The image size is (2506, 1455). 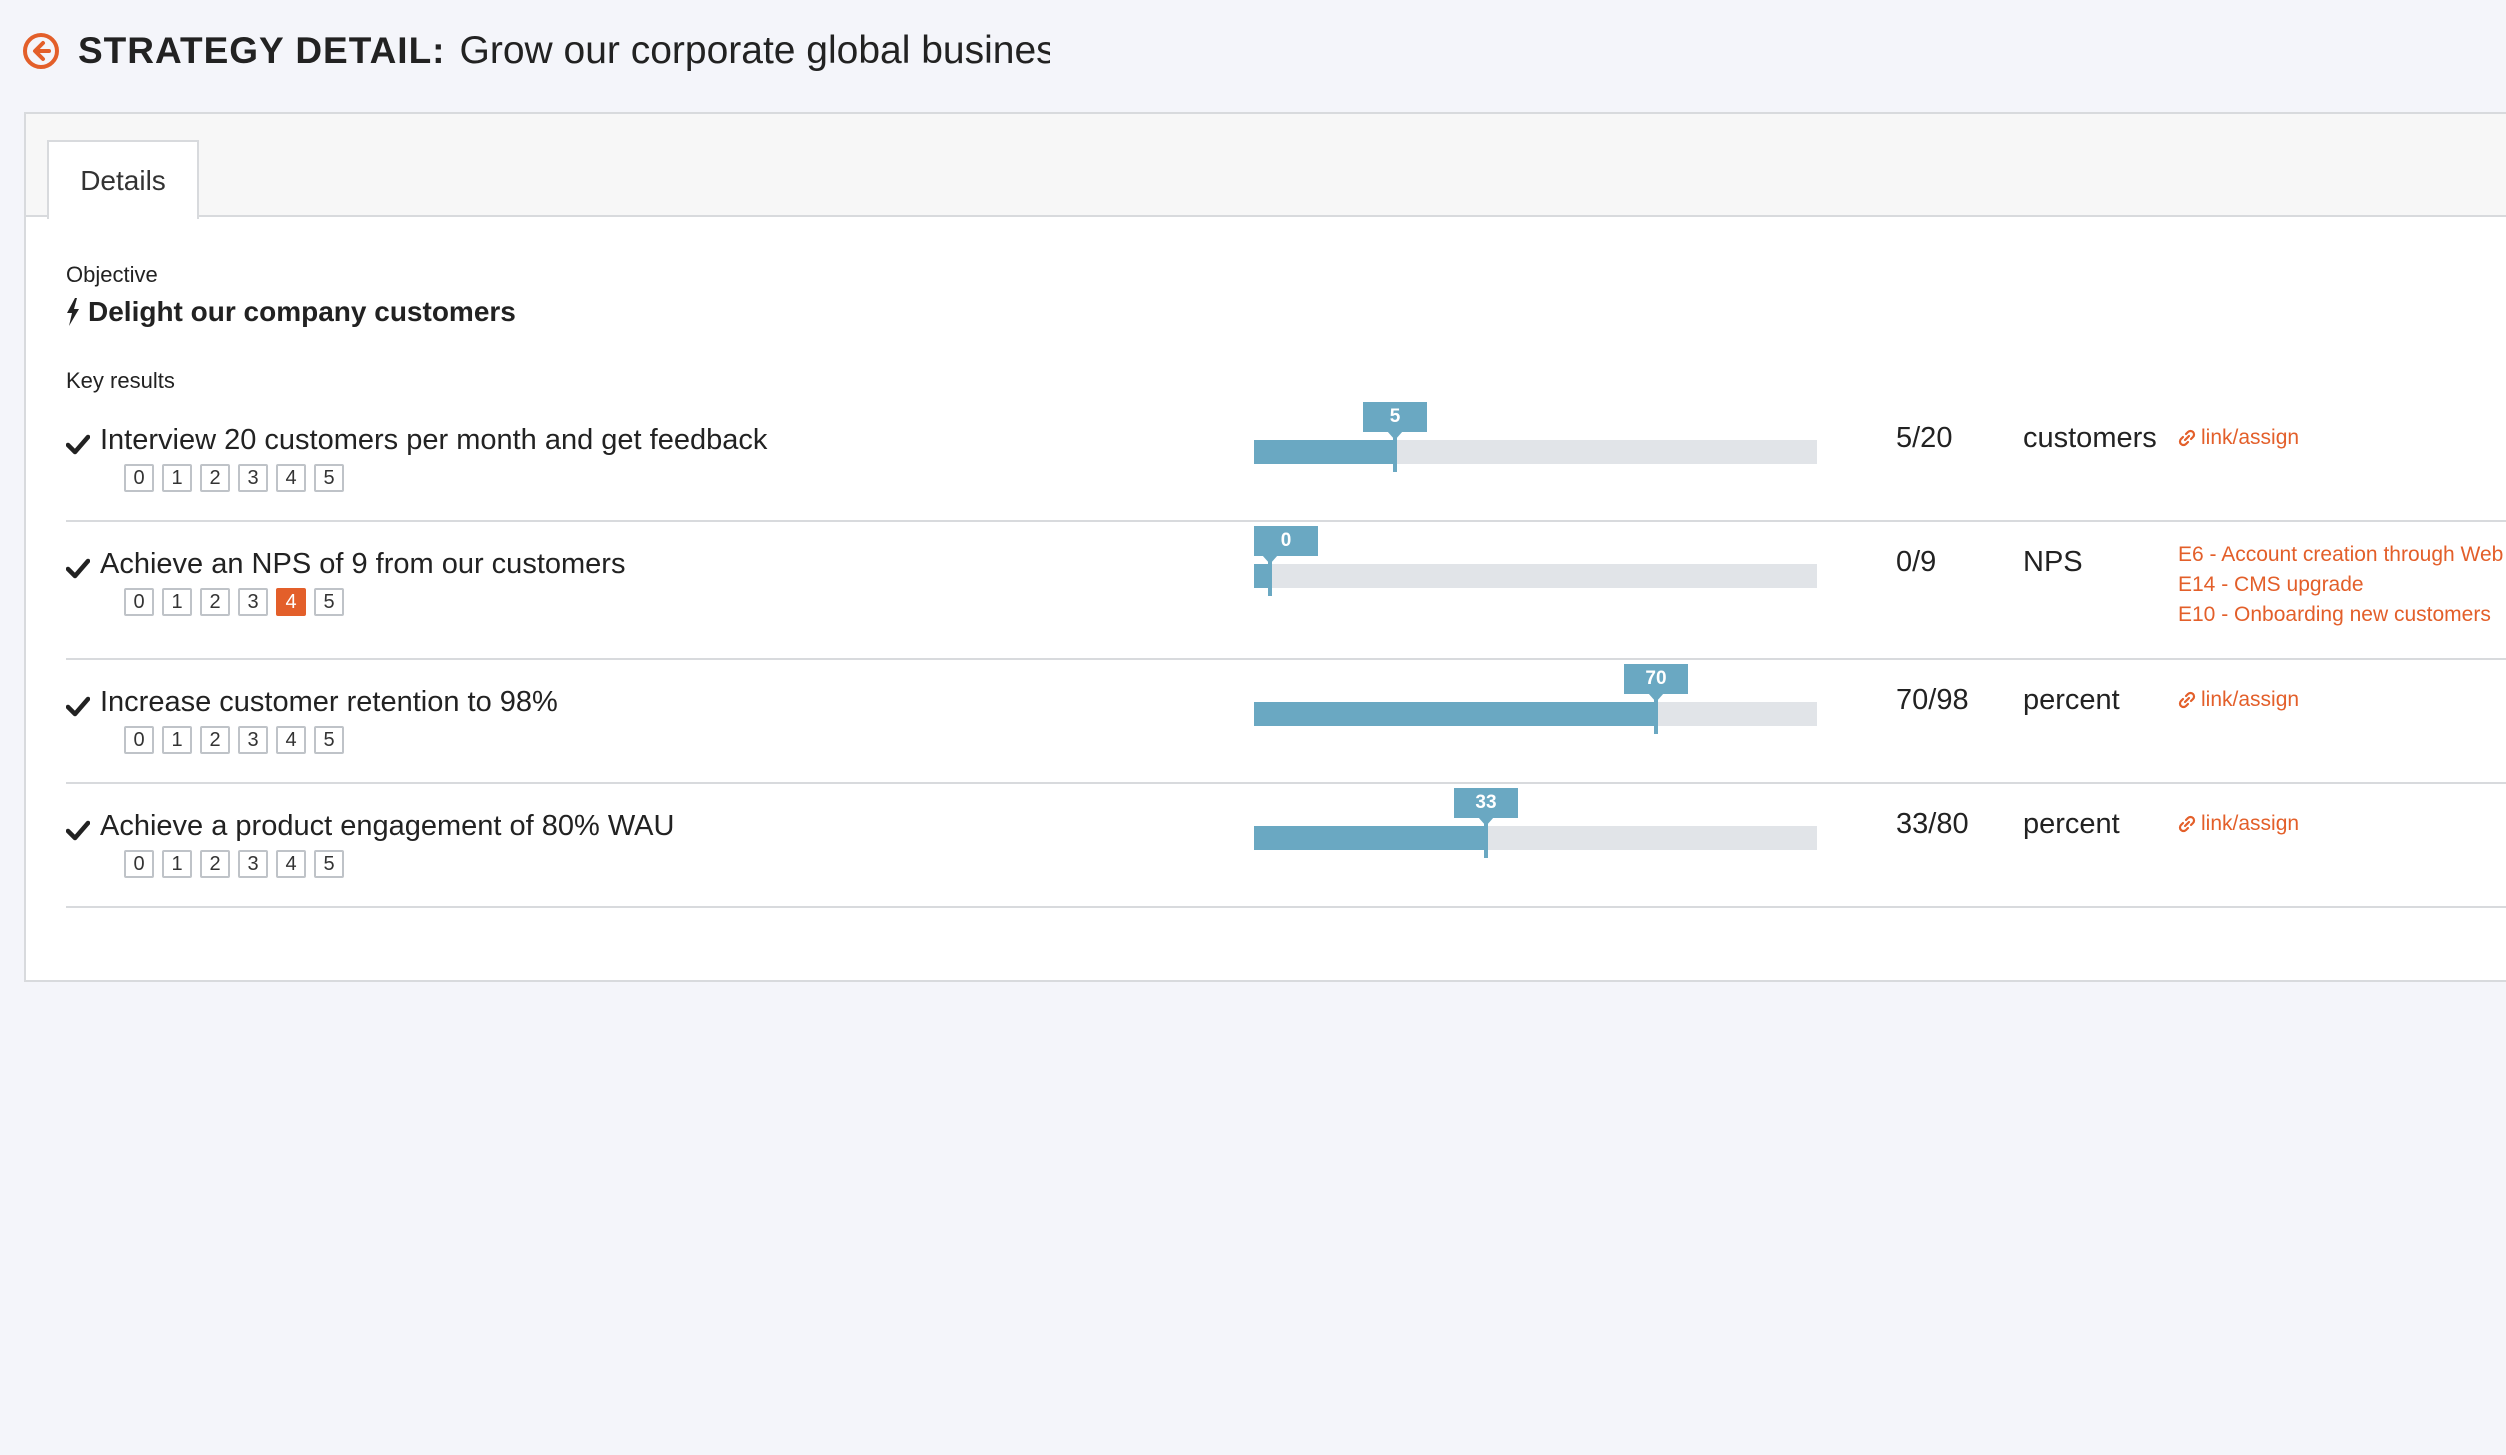 What do you see at coordinates (120, 380) in the screenshot?
I see `key-results-label: Key results` at bounding box center [120, 380].